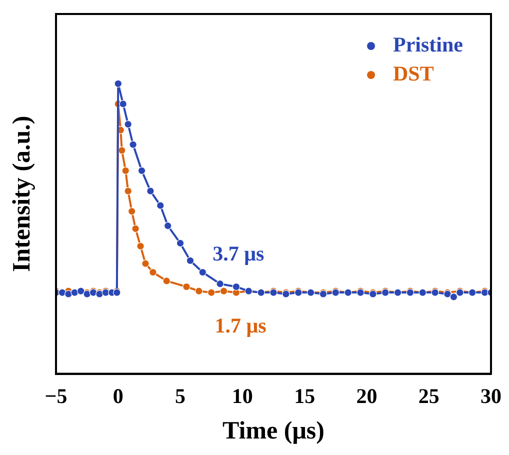 The height and width of the screenshot is (455, 509). I want to click on x-tick-label: −5, so click(56, 396).